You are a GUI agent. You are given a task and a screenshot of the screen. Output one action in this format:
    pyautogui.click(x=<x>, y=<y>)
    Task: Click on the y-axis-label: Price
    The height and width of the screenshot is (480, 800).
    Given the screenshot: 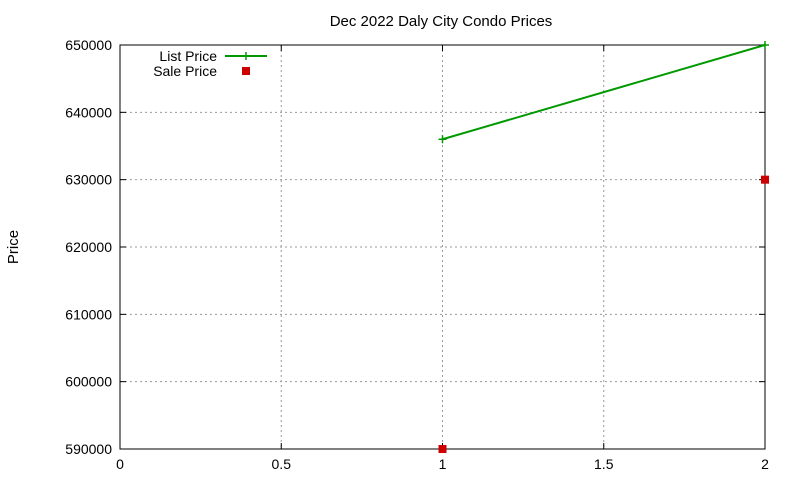 What is the action you would take?
    pyautogui.click(x=13, y=247)
    